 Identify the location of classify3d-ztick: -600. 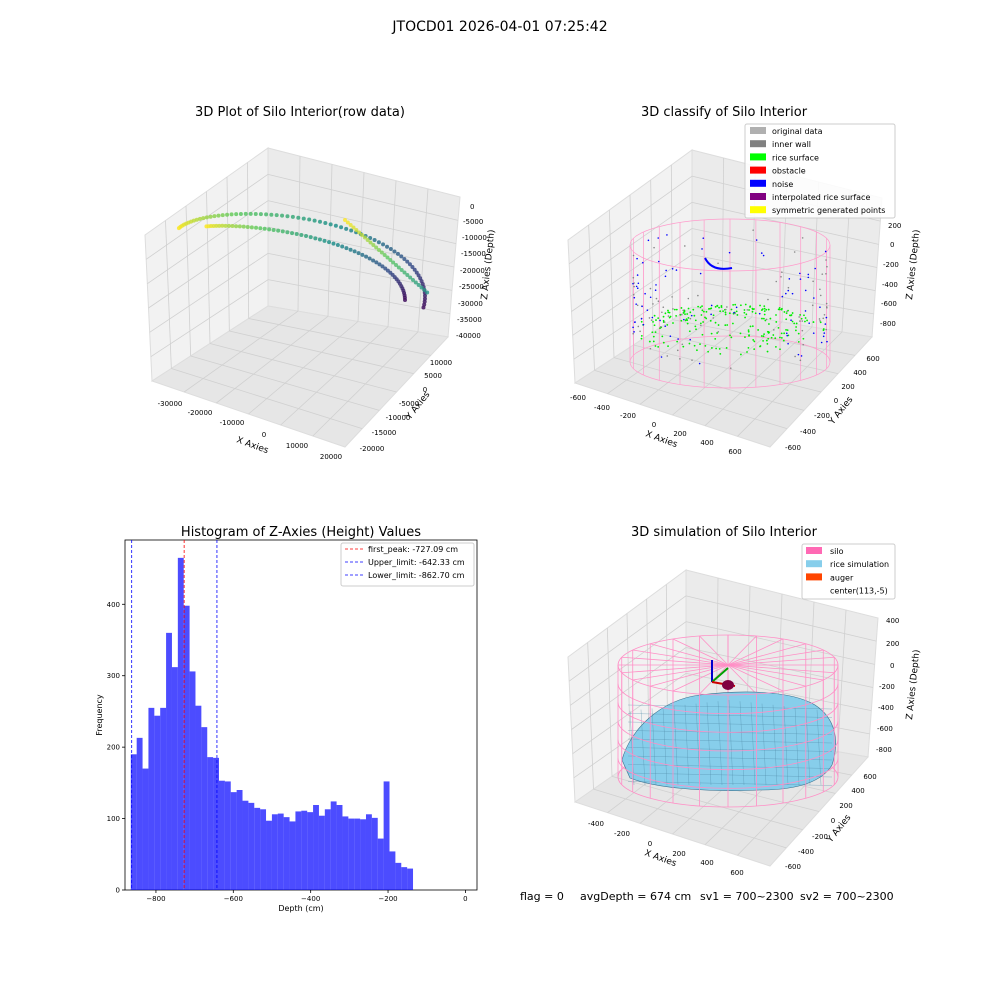
(889, 304).